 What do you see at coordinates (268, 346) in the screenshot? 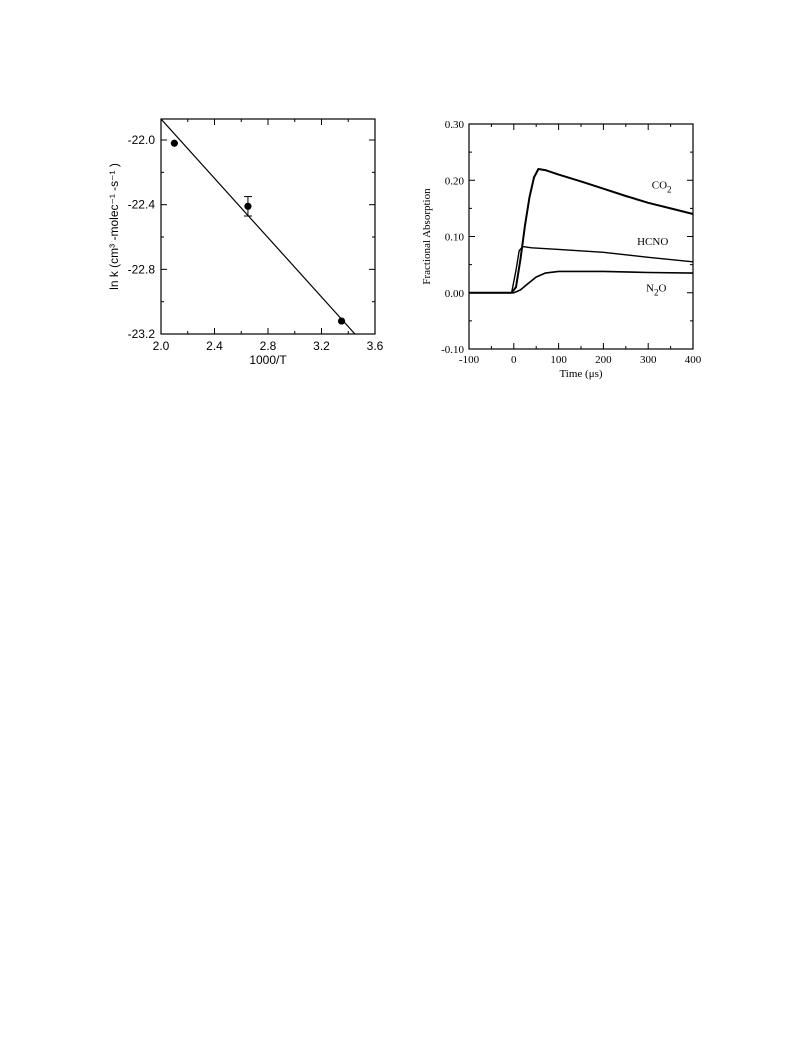
I see `x-tick-label: 2.8` at bounding box center [268, 346].